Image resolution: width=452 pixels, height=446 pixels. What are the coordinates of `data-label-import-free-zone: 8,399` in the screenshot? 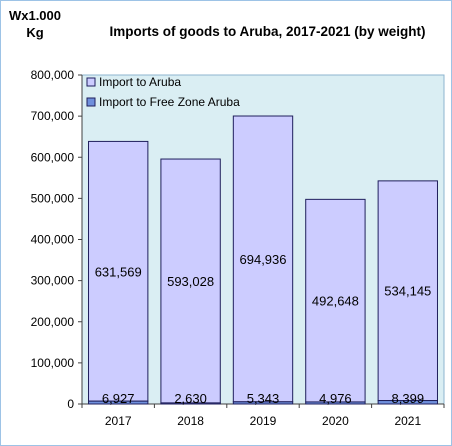 It's located at (408, 398).